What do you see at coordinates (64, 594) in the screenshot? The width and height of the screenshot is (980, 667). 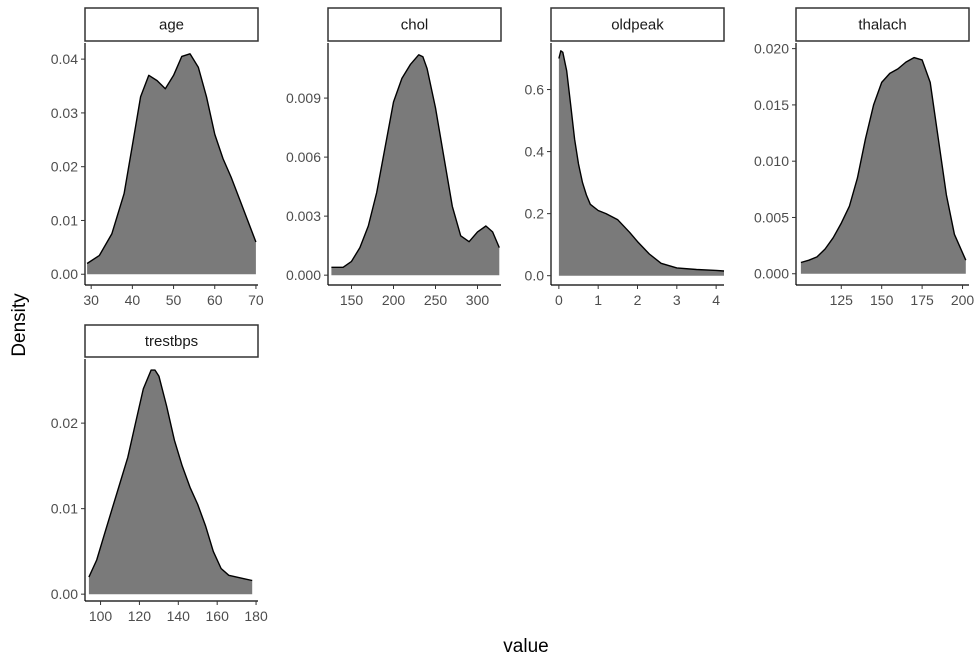 I see `y-tick-label-trestbps: 0.00` at bounding box center [64, 594].